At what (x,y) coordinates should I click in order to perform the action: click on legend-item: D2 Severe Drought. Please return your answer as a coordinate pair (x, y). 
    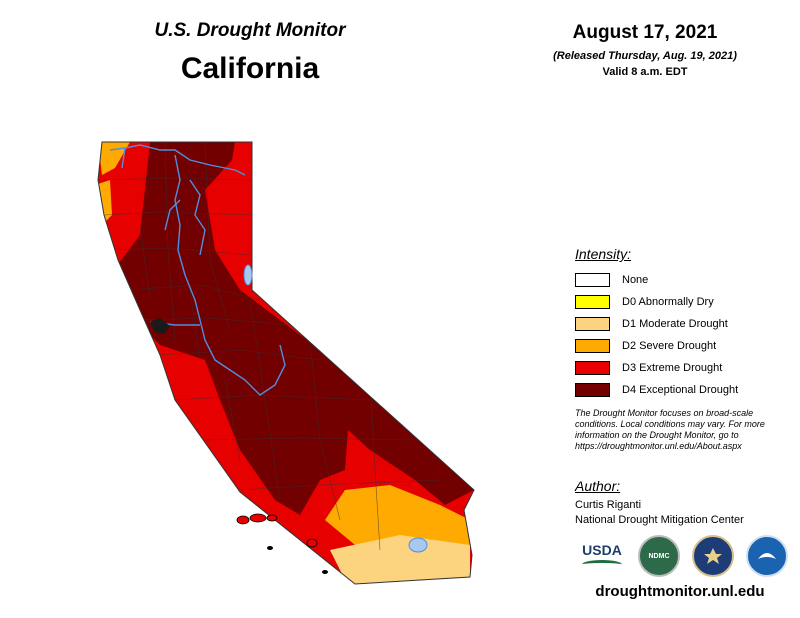
    Looking at the image, I should click on (682, 346).